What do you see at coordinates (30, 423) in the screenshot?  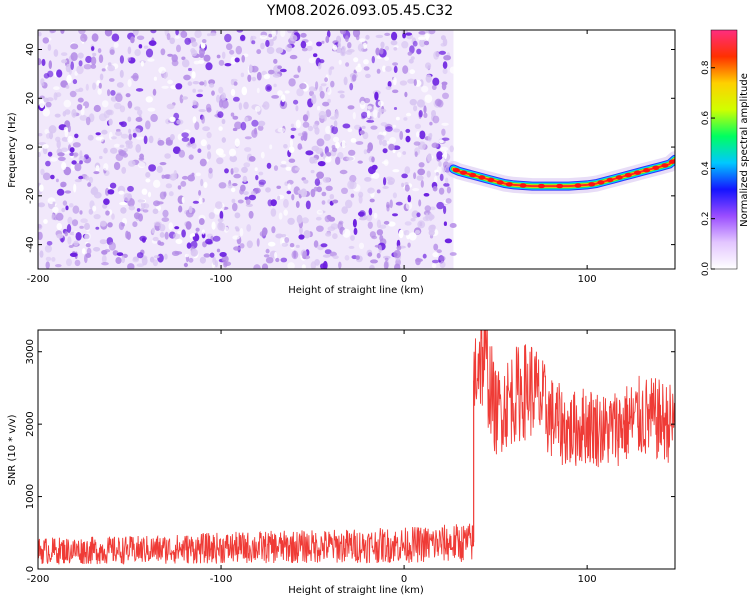 I see `snr-y-tick-label: 2000` at bounding box center [30, 423].